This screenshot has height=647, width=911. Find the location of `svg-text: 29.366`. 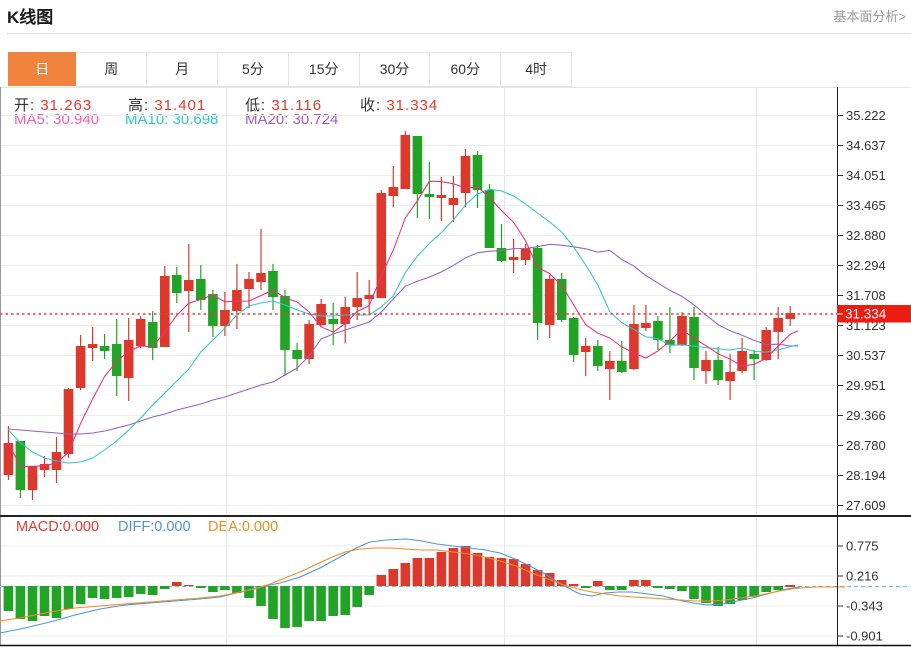

svg-text: 29.366 is located at coordinates (866, 415).